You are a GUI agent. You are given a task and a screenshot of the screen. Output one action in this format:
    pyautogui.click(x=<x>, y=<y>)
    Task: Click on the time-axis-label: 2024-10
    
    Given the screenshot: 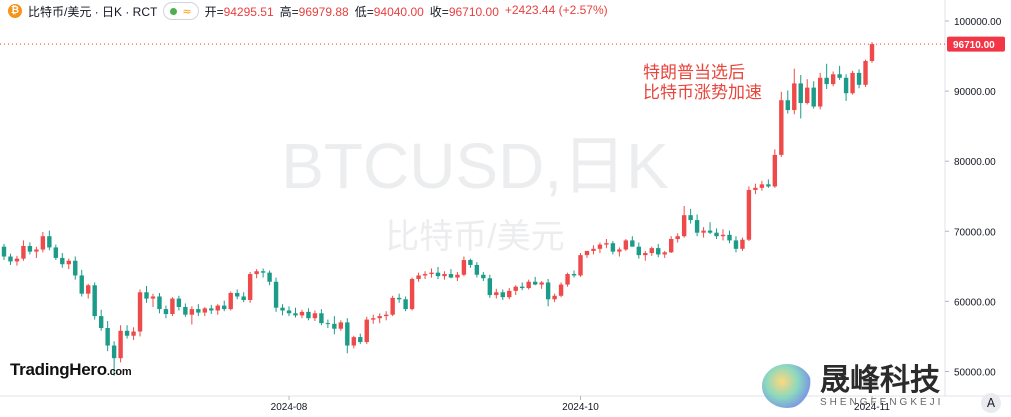 What is the action you would take?
    pyautogui.click(x=580, y=407)
    